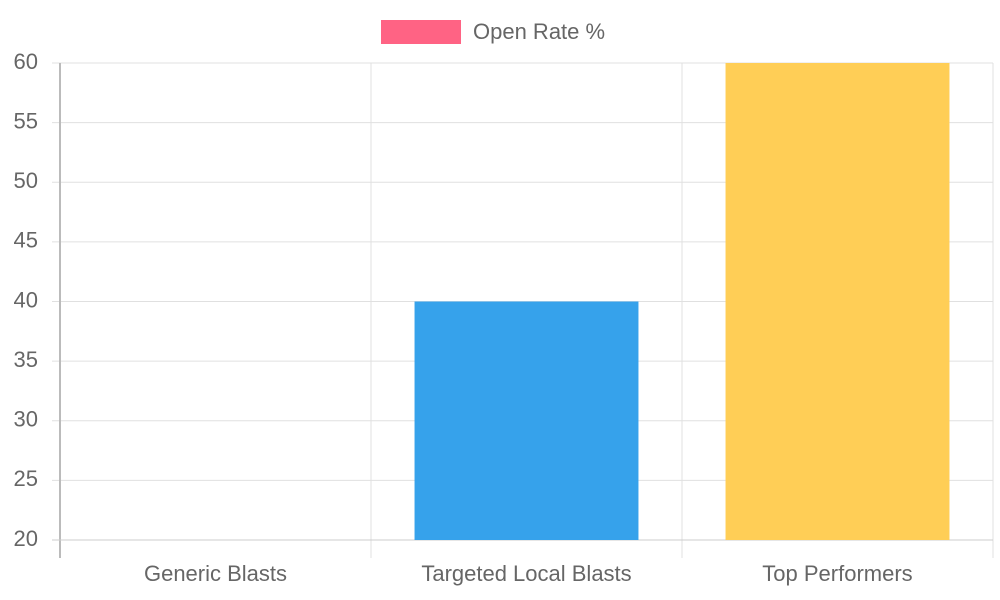 The height and width of the screenshot is (600, 1000). Describe the element at coordinates (26, 419) in the screenshot. I see `y-tick-label: 30` at that location.